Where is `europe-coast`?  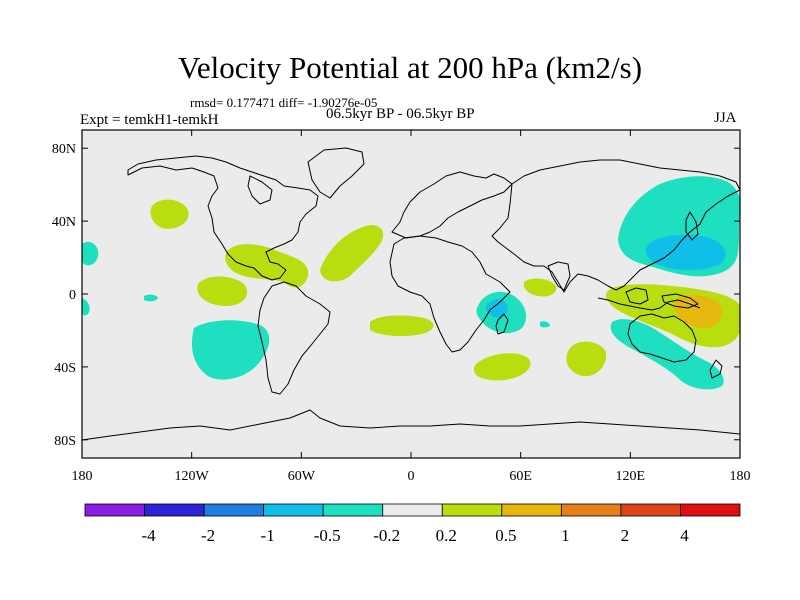 europe-coast is located at coordinates (452, 205).